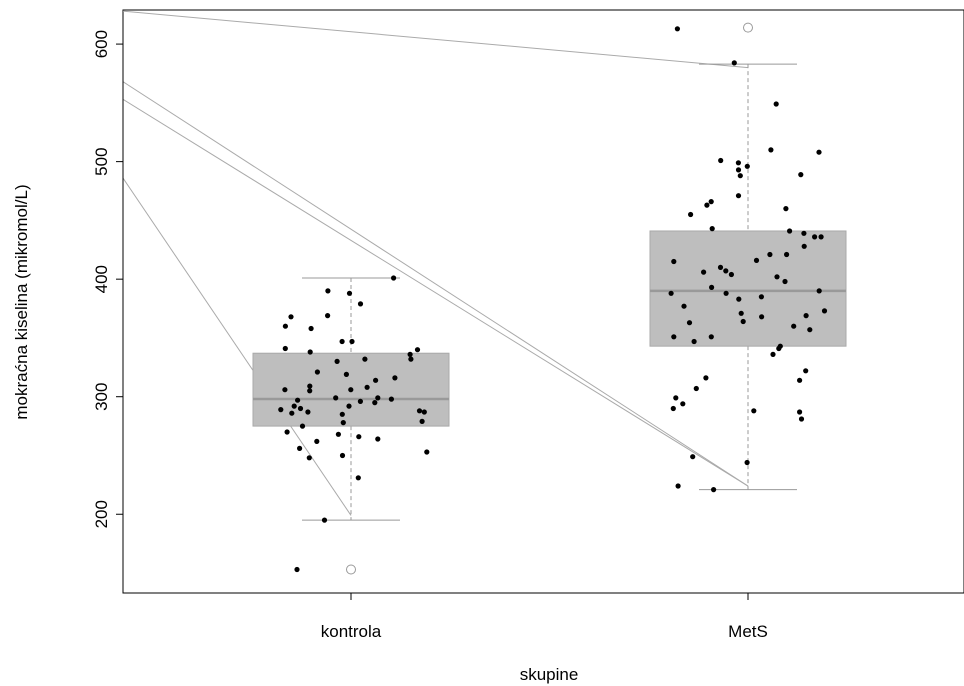  Describe the element at coordinates (101, 279) in the screenshot. I see `y-tick-label: 400` at that location.